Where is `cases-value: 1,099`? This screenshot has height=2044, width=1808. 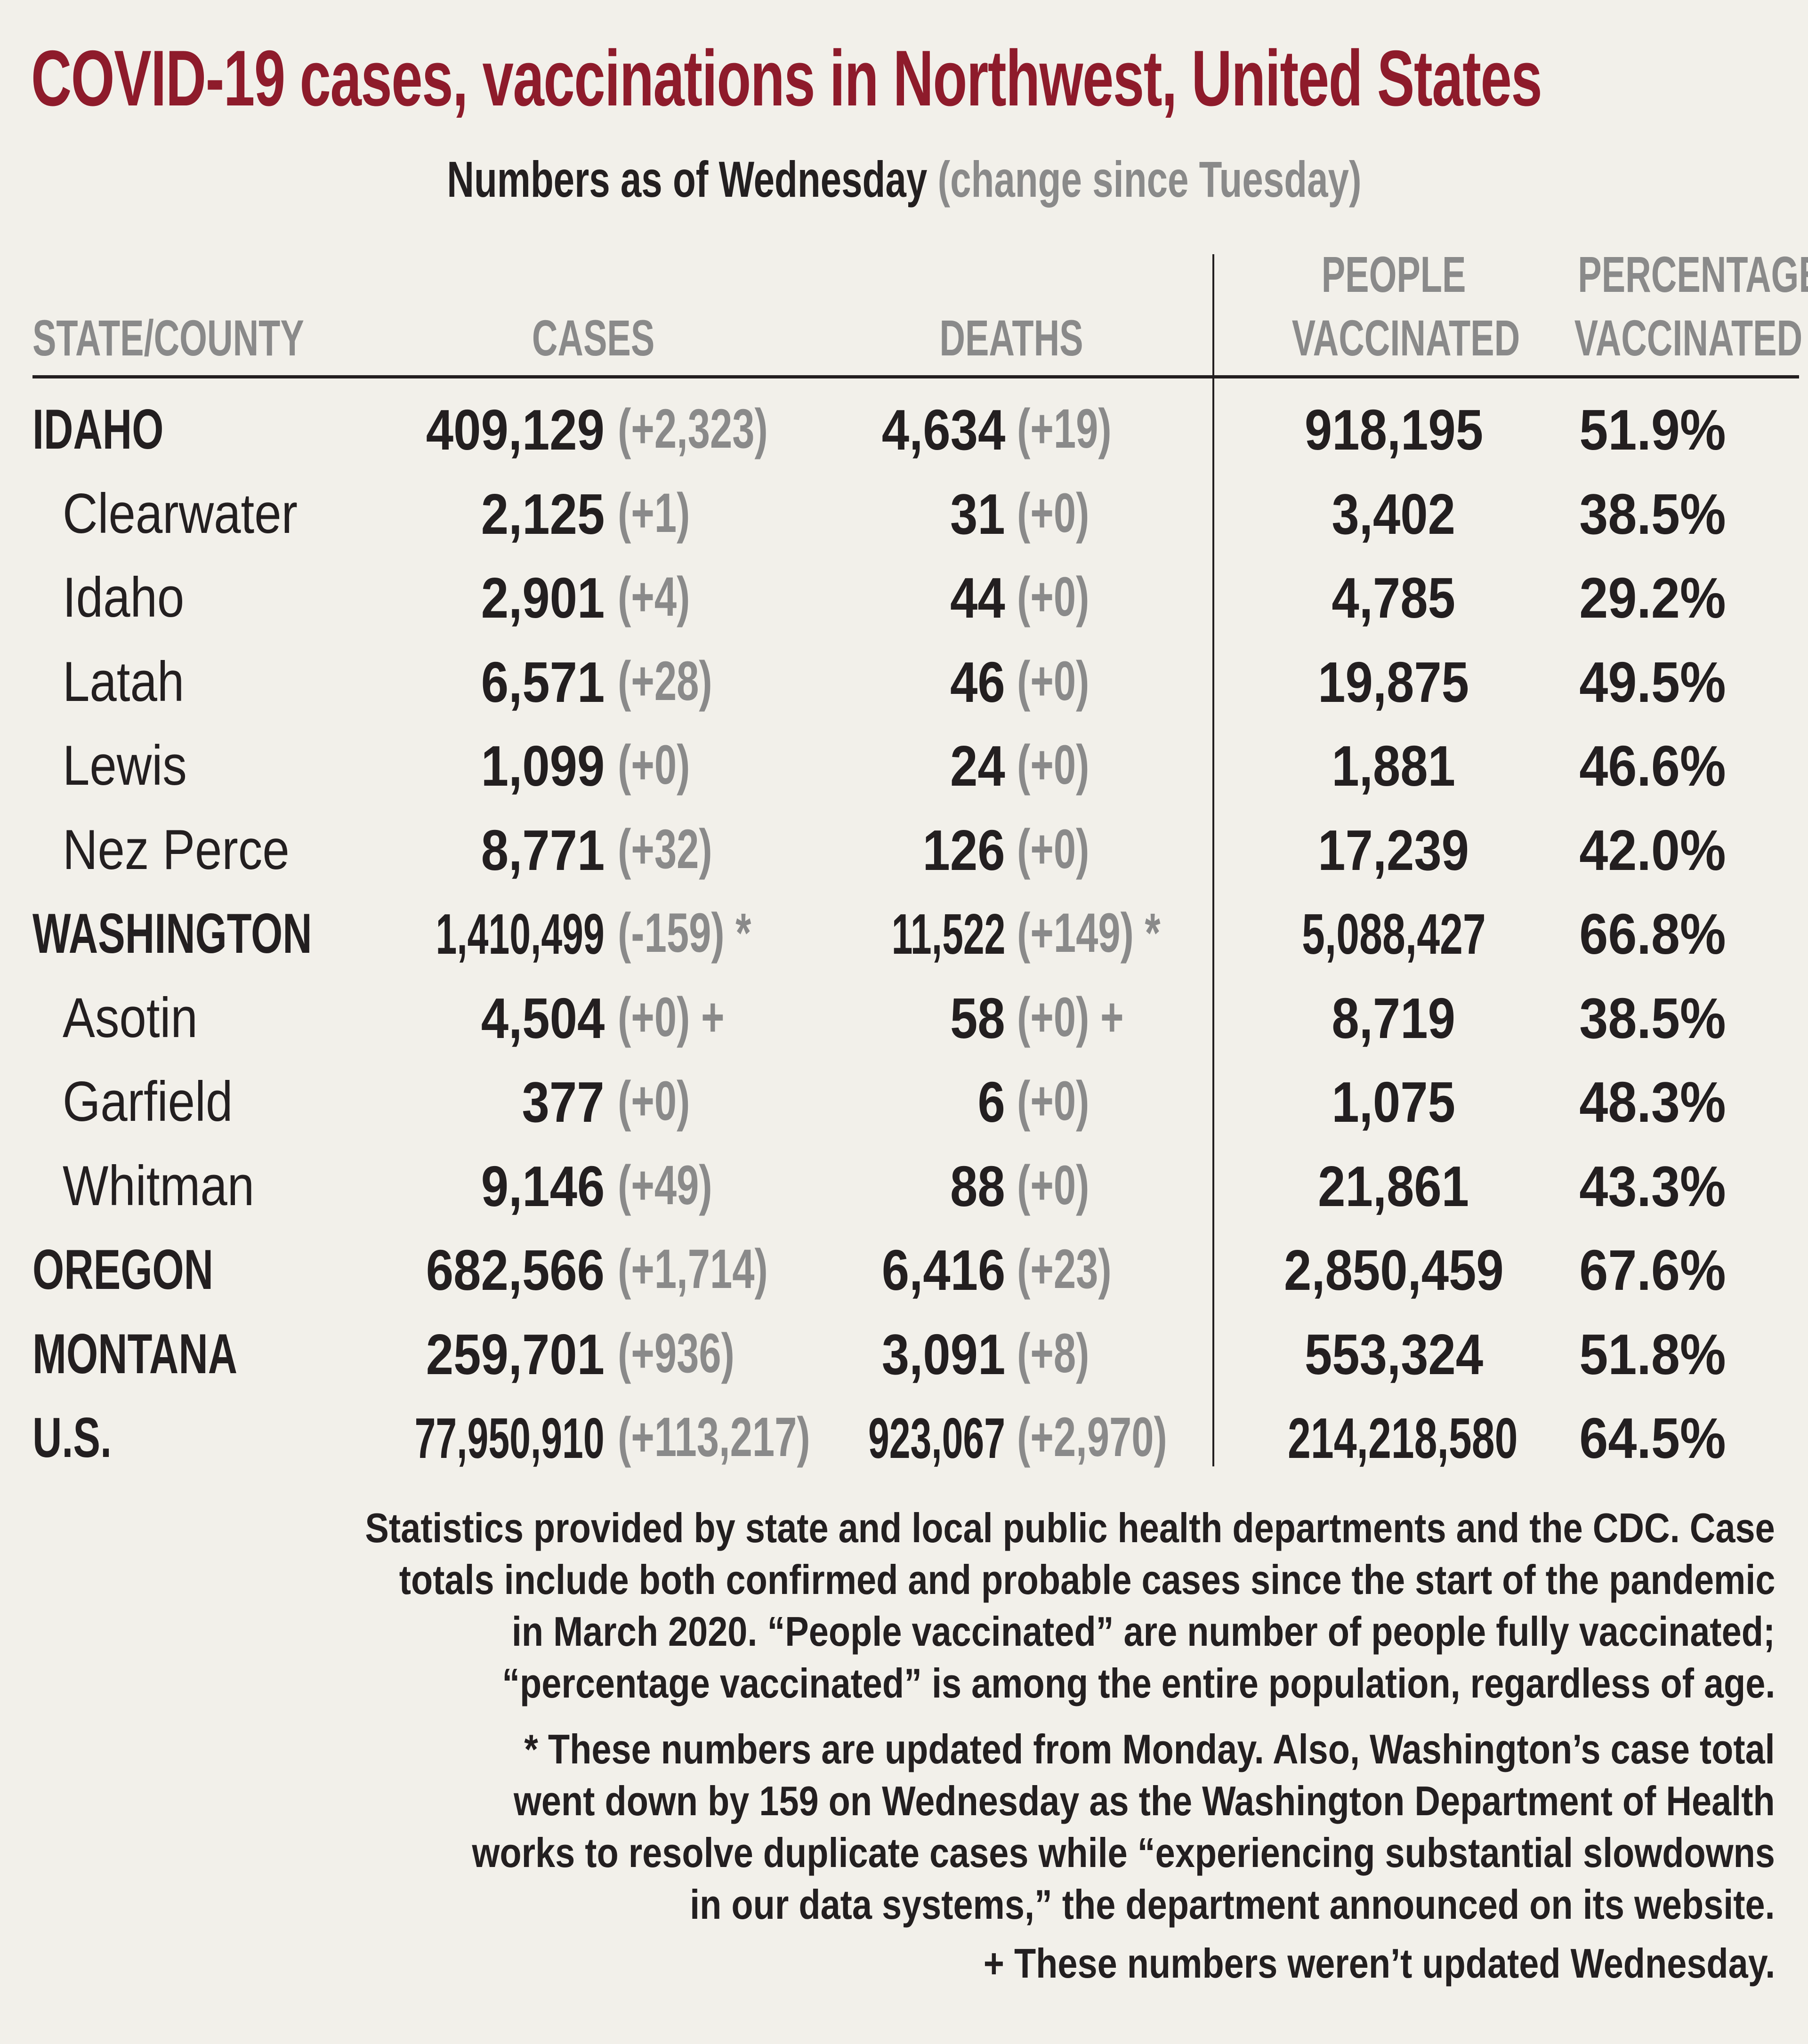 cases-value: 1,099 is located at coordinates (543, 766).